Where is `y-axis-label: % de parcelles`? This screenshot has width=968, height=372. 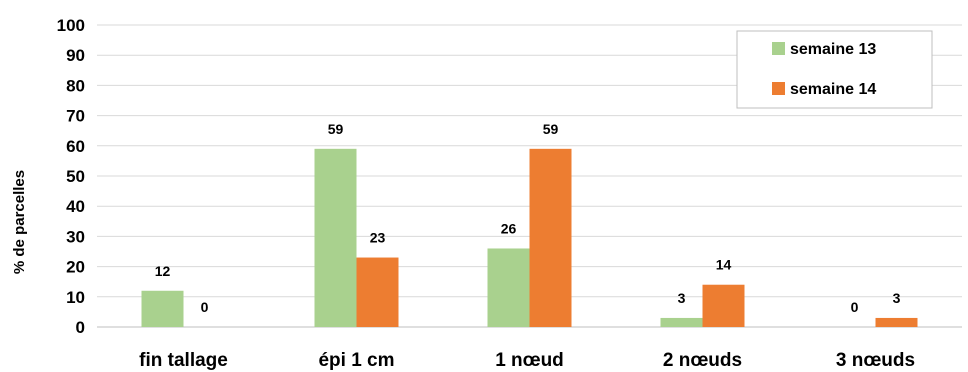 y-axis-label: % de parcelles is located at coordinates (19, 222).